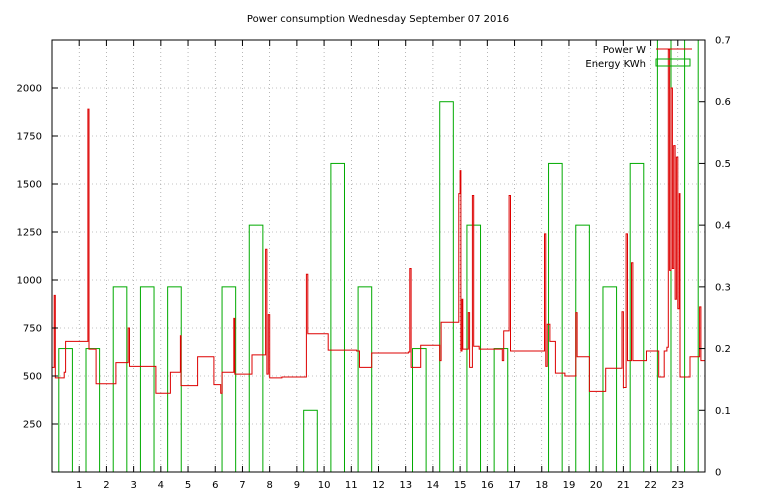  What do you see at coordinates (650, 485) in the screenshot?
I see `x-tick-label: 22` at bounding box center [650, 485].